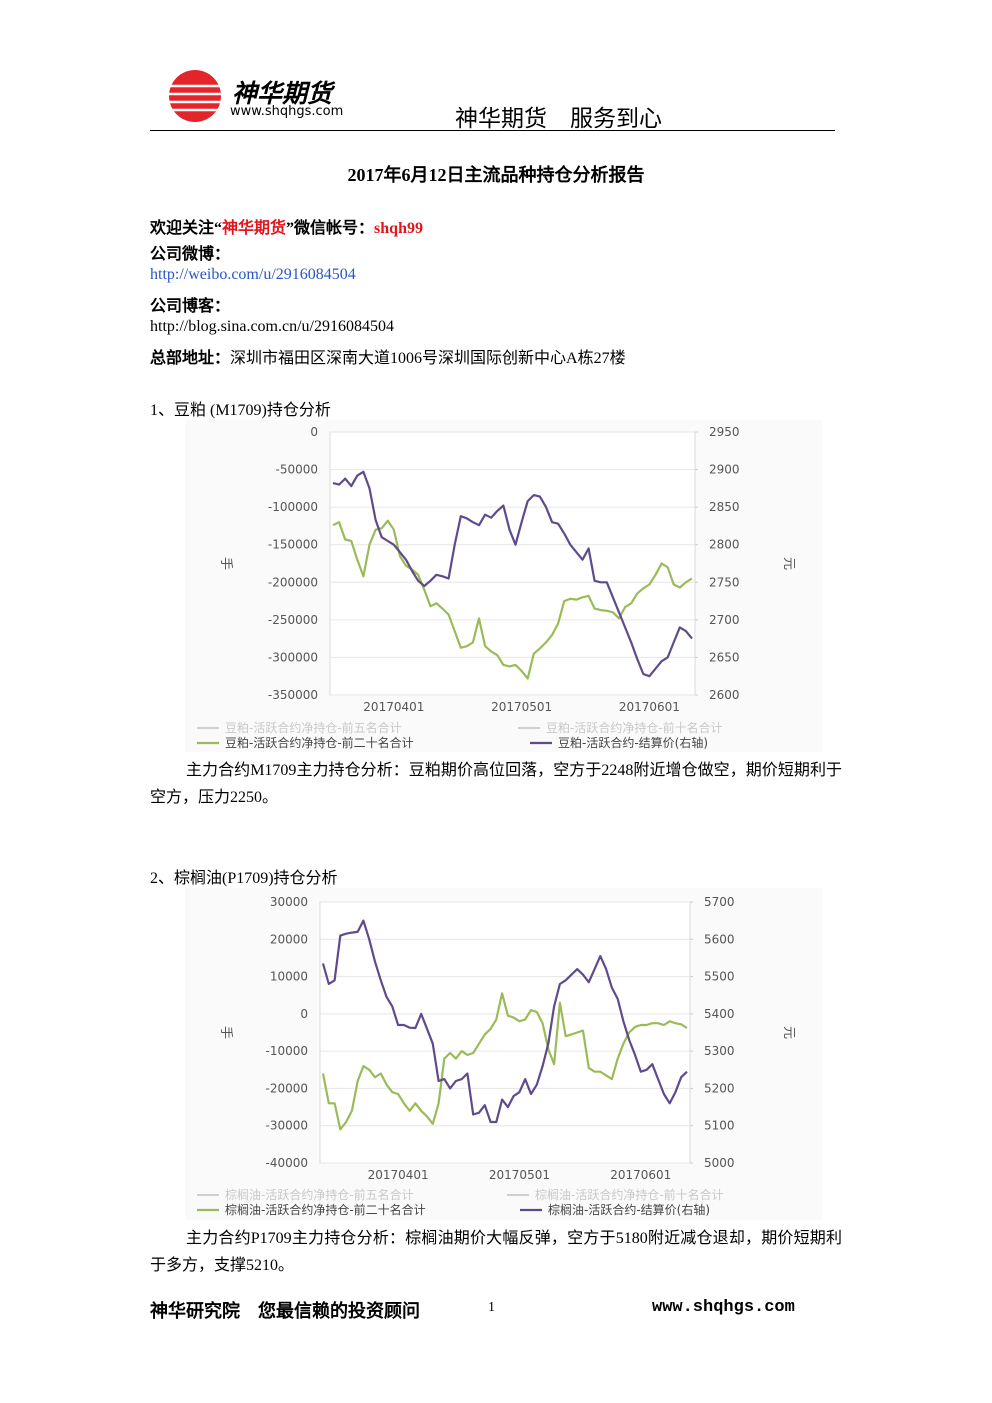 Image resolution: width=992 pixels, height=1403 pixels. What do you see at coordinates (719, 1051) in the screenshot?
I see `y2-tick-label: 5300` at bounding box center [719, 1051].